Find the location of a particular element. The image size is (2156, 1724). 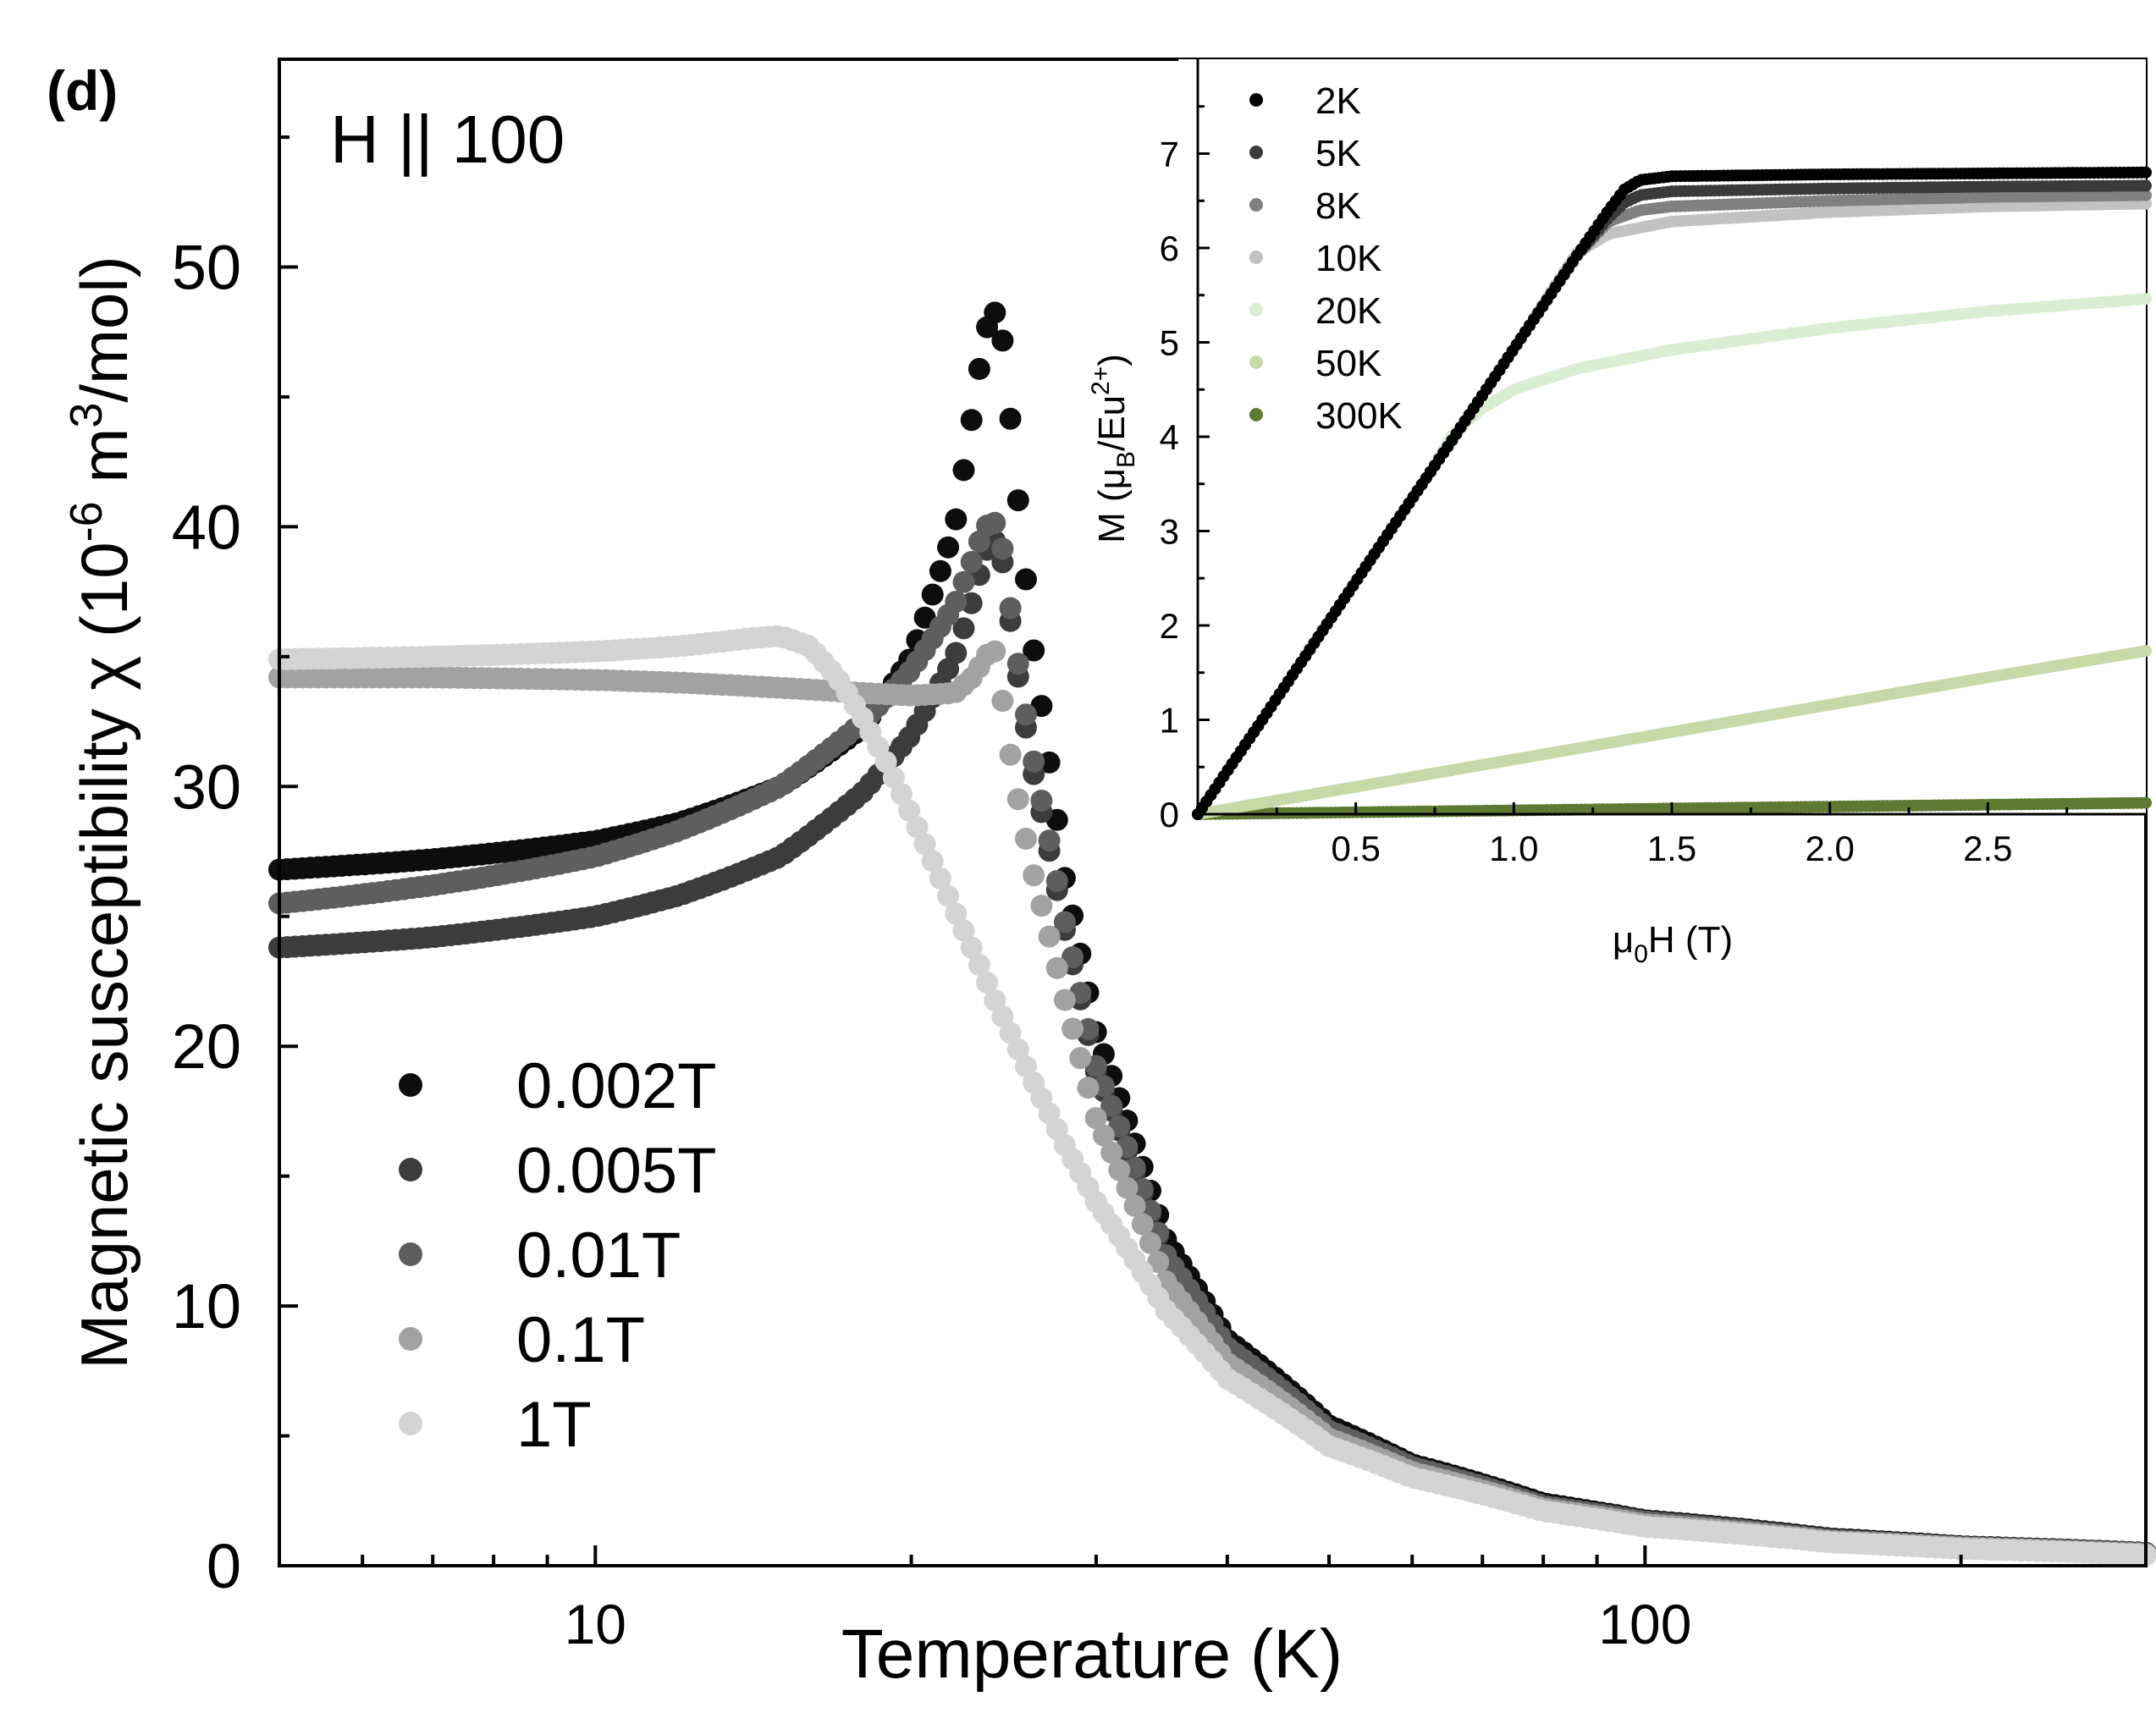

inset-legend-label: 2K is located at coordinates (1338, 101).